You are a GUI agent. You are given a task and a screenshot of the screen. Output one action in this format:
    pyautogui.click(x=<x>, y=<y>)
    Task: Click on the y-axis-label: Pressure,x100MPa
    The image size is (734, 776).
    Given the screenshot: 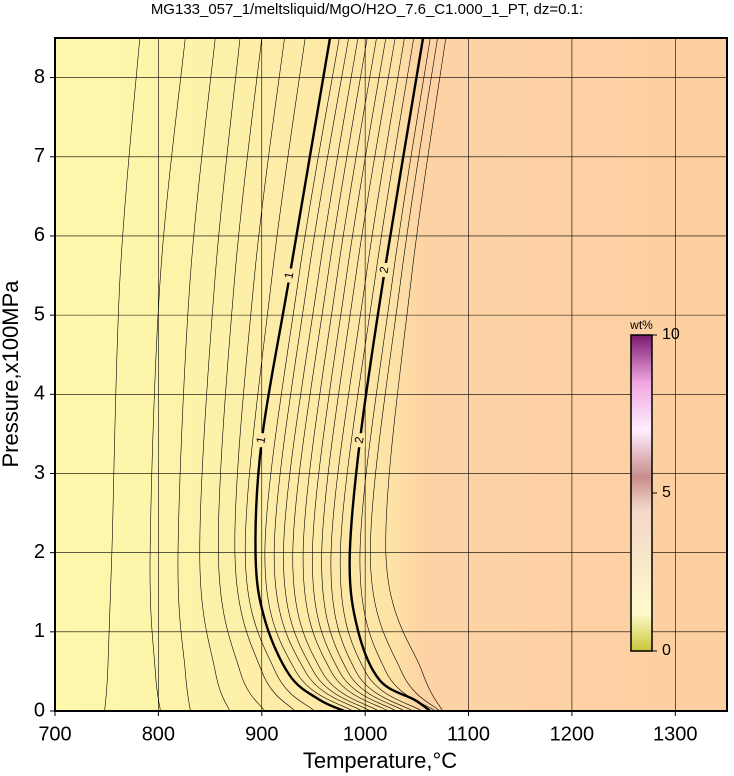 What is the action you would take?
    pyautogui.click(x=11, y=374)
    